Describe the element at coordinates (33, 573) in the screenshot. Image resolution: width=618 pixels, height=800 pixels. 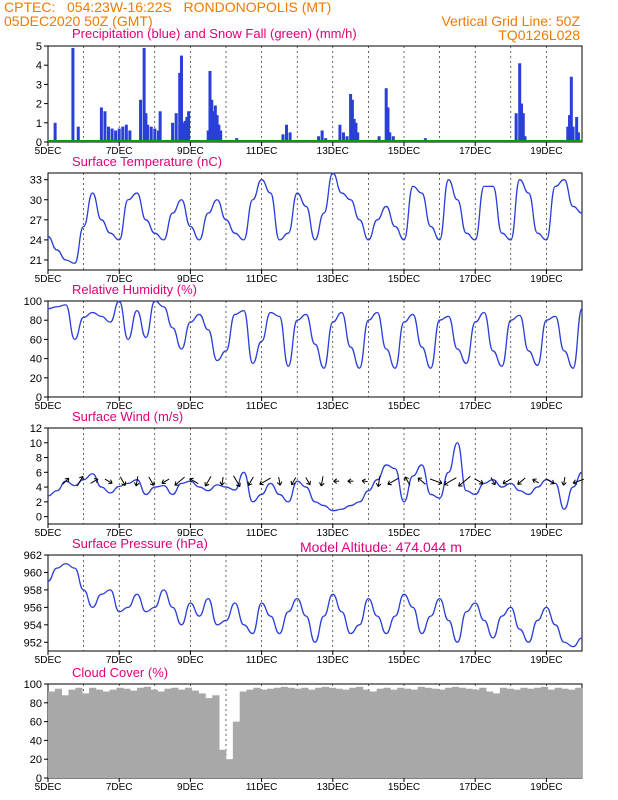
I see `y-tick-label: 960` at that location.